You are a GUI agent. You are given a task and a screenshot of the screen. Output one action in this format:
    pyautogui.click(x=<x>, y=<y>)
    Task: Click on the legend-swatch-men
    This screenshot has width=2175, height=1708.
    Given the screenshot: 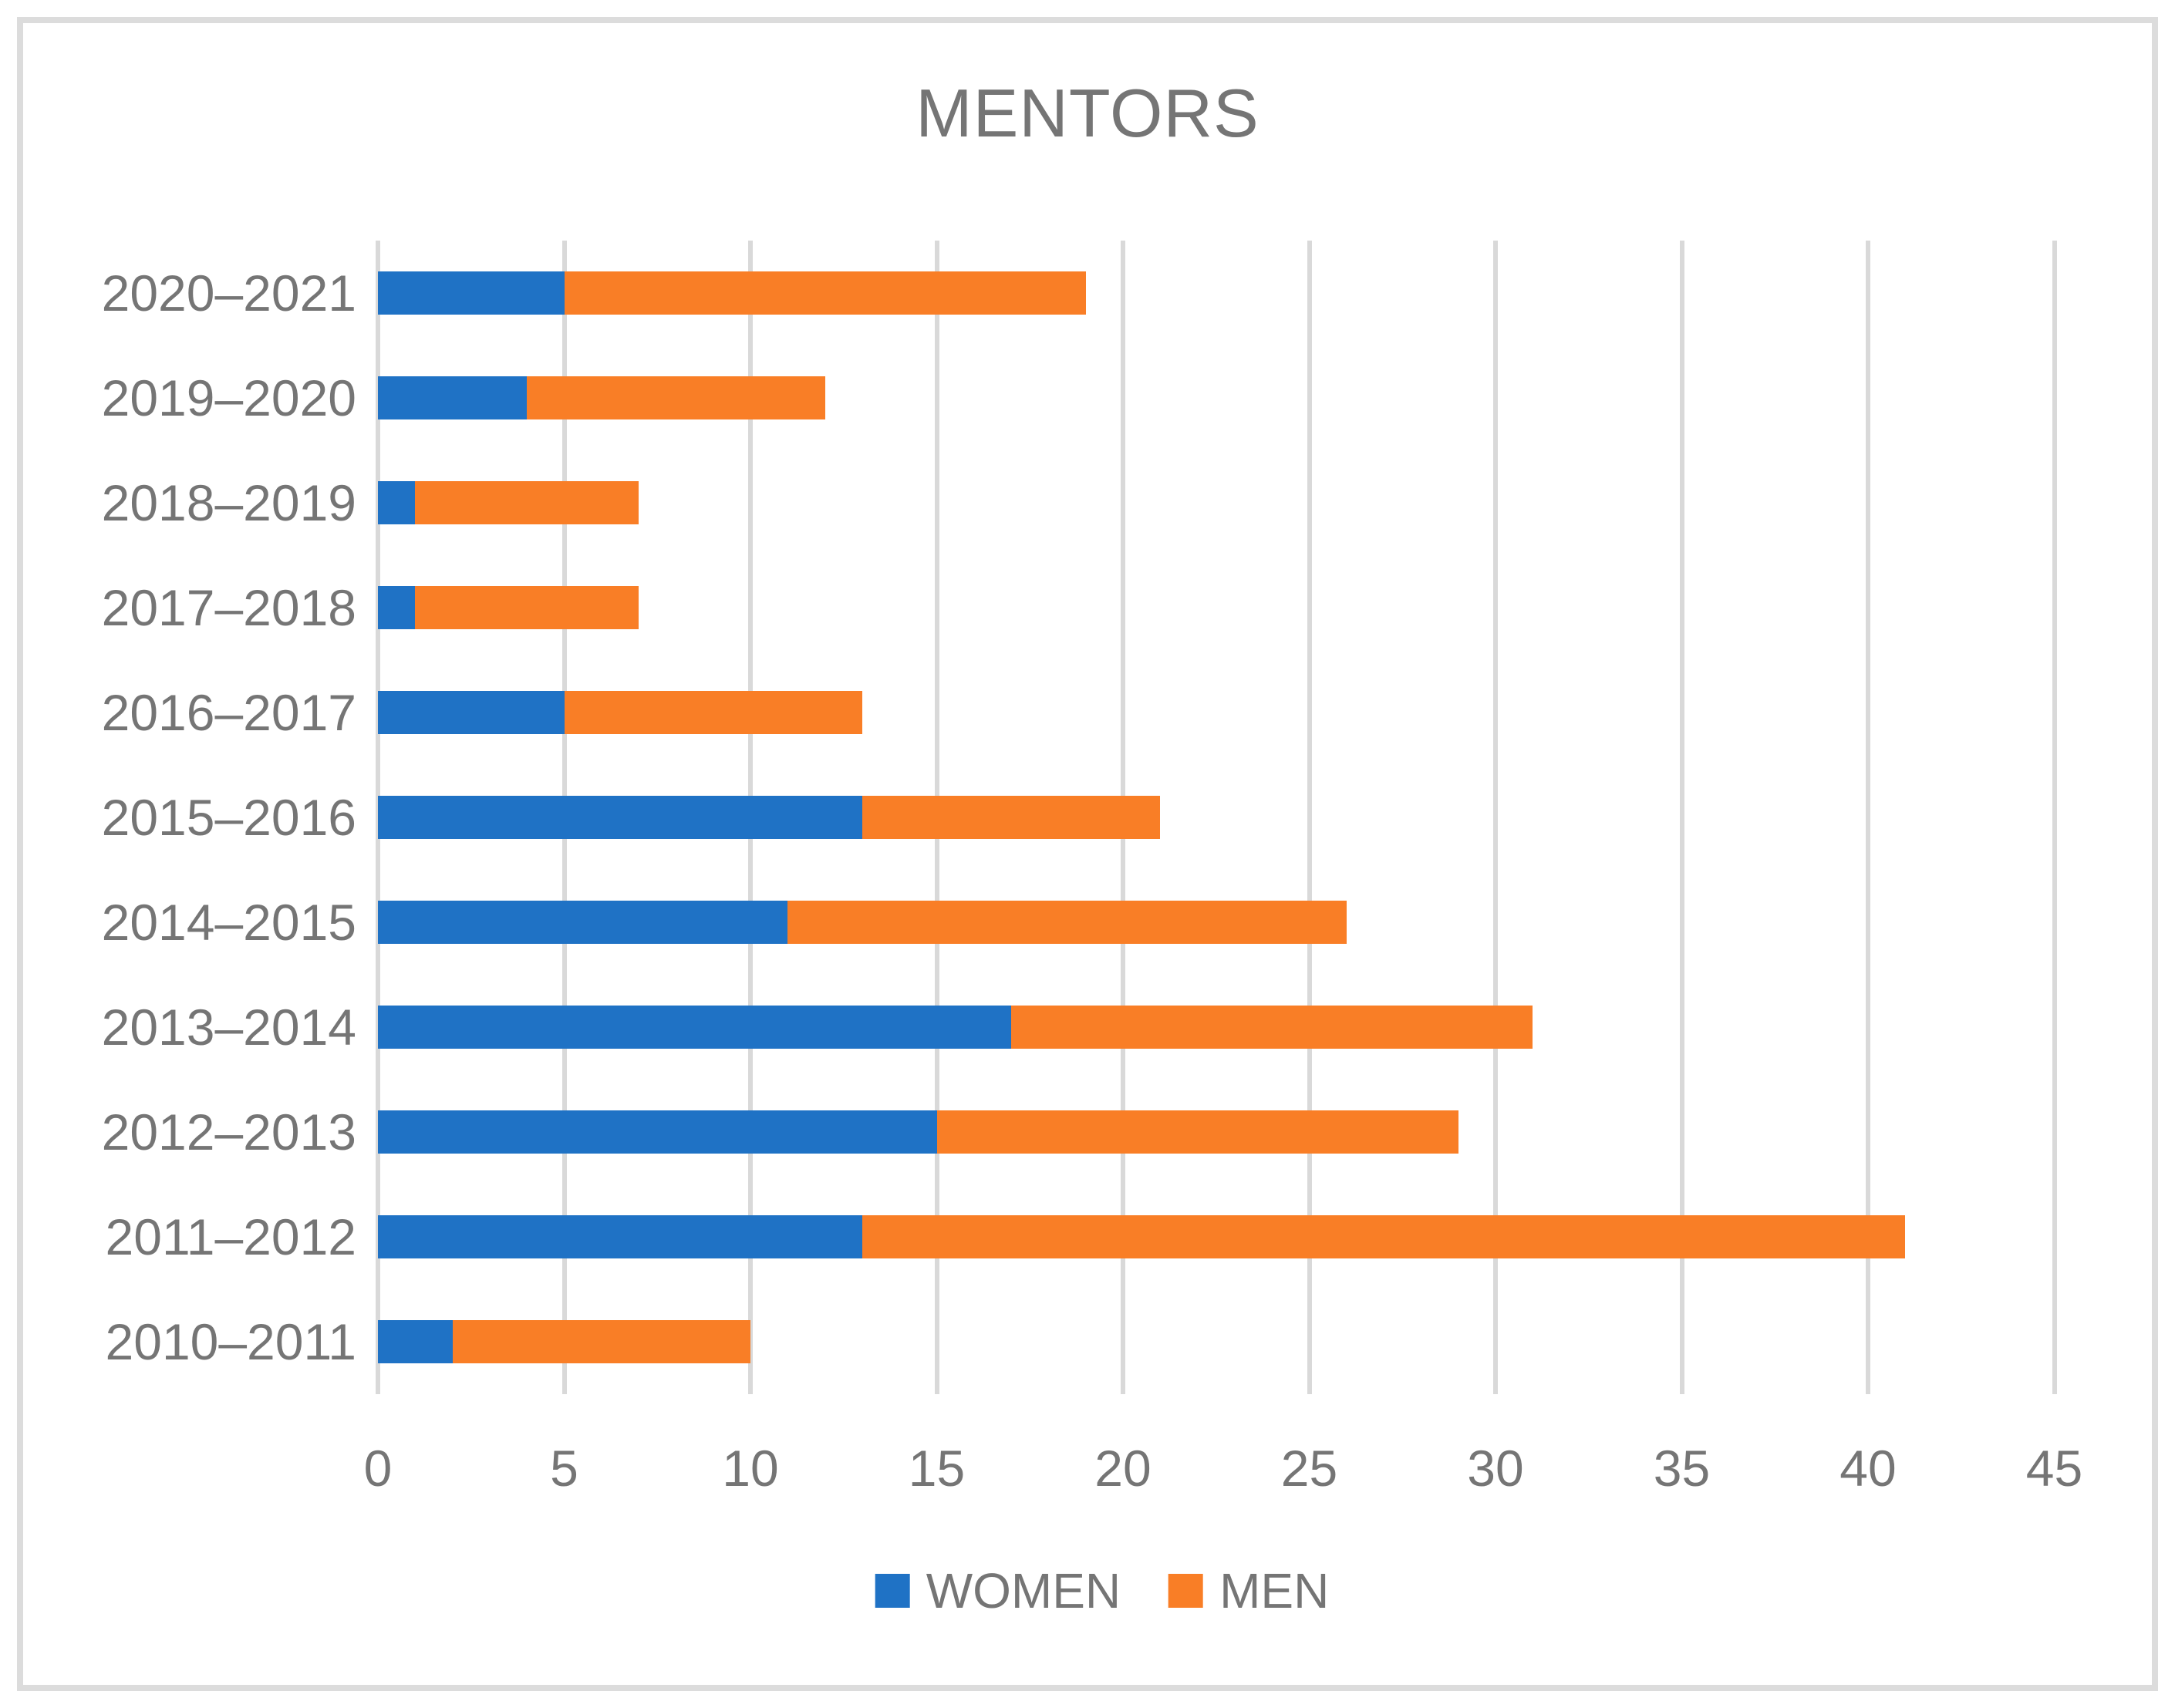 What is the action you would take?
    pyautogui.click(x=1186, y=1591)
    